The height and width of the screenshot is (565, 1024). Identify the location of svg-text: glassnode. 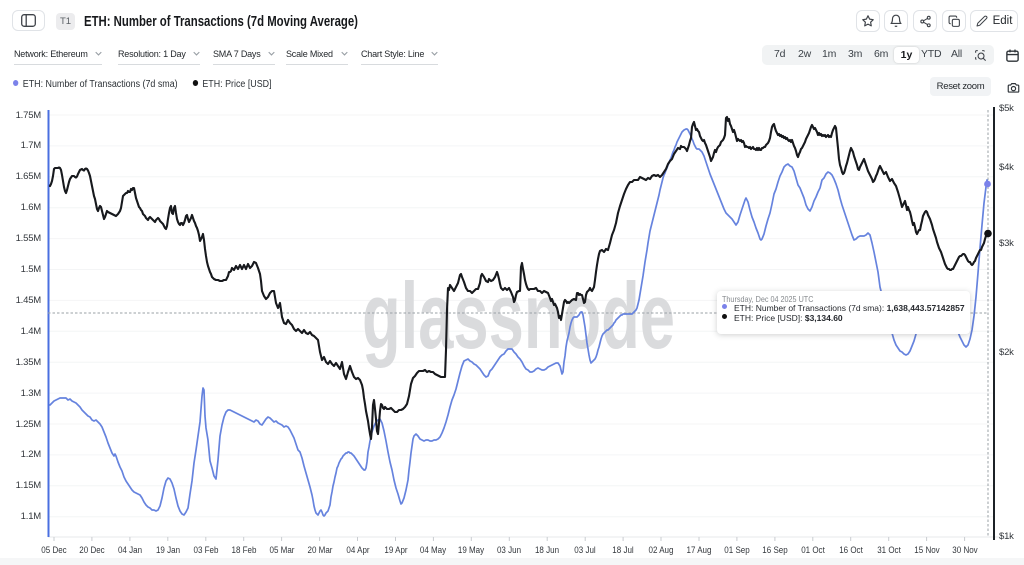
(518, 315).